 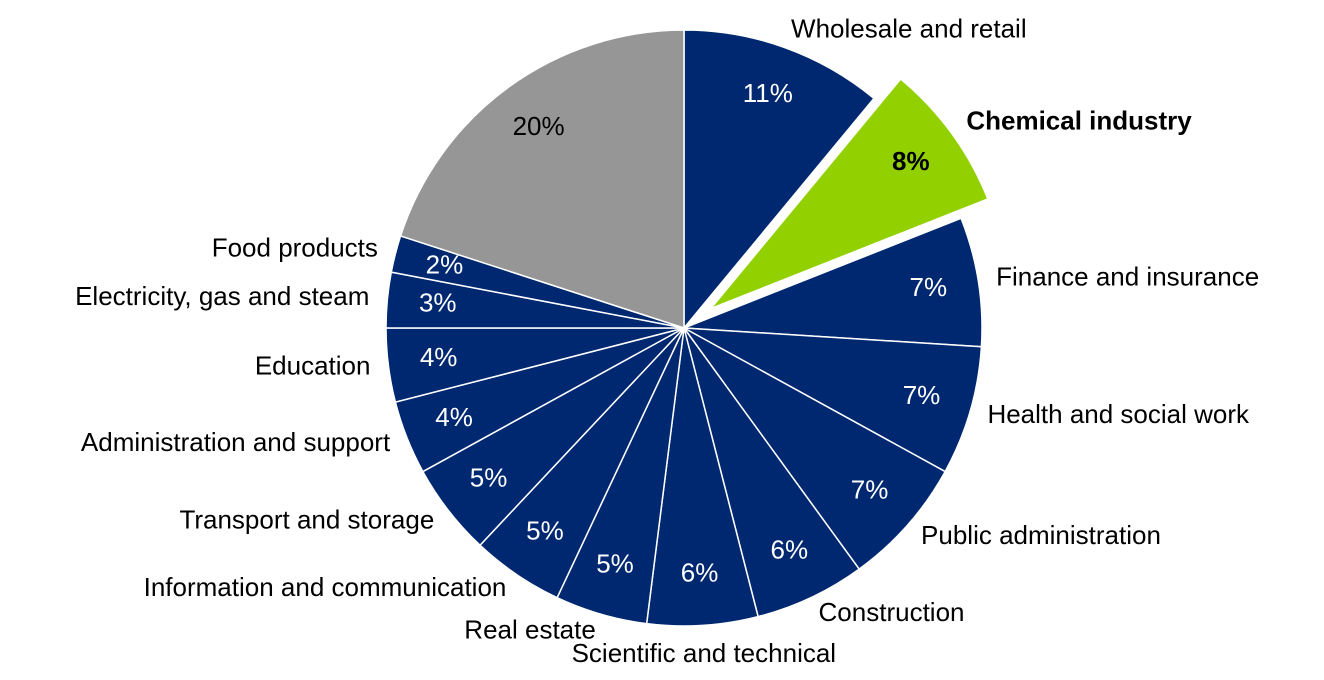 What do you see at coordinates (438, 303) in the screenshot?
I see `value-label: 3%` at bounding box center [438, 303].